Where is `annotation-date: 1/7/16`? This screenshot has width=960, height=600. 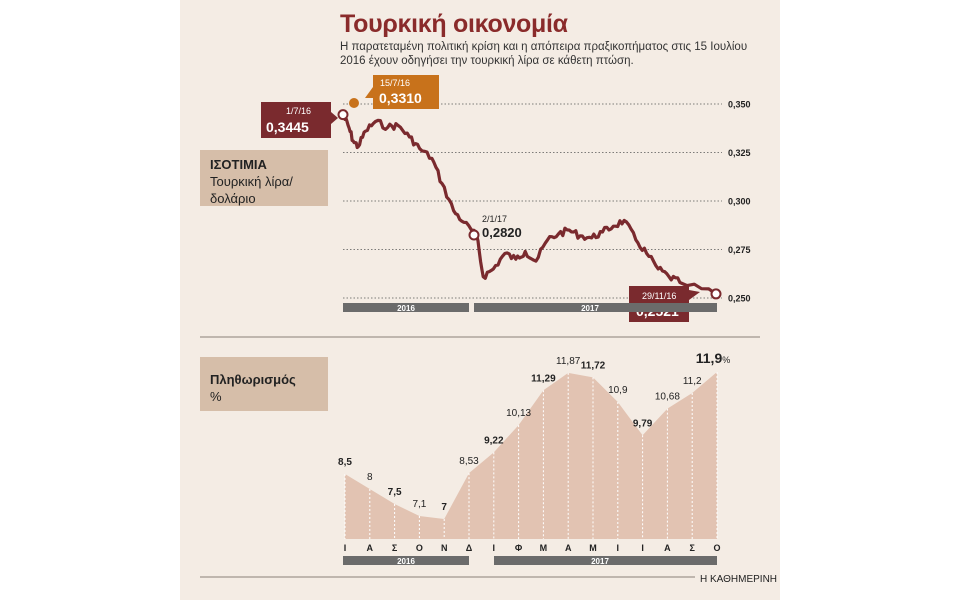 annotation-date: 1/7/16 is located at coordinates (298, 111).